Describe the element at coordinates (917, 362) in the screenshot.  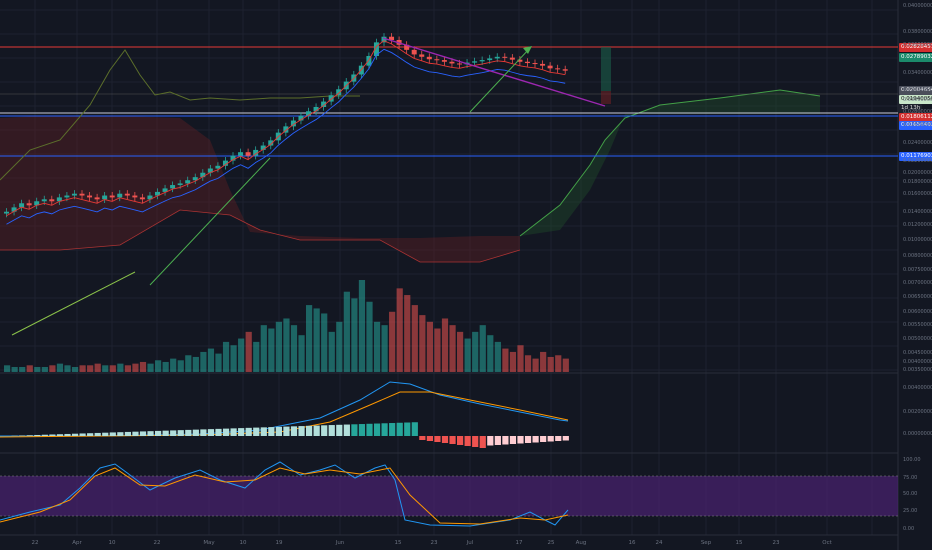
I see `price-axis-label: 0.00400000` at that location.